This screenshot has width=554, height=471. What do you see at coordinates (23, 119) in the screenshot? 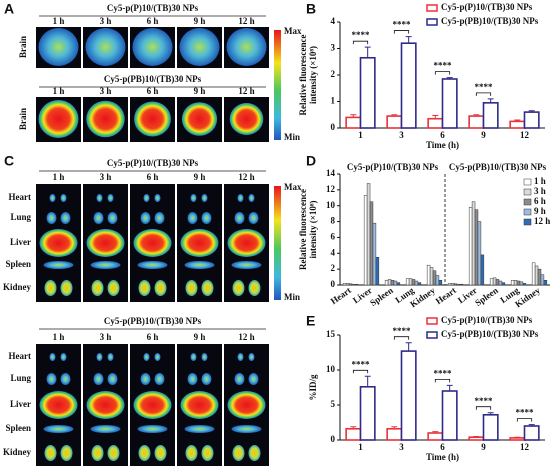
I see `organ-label: Brain` at bounding box center [23, 119].